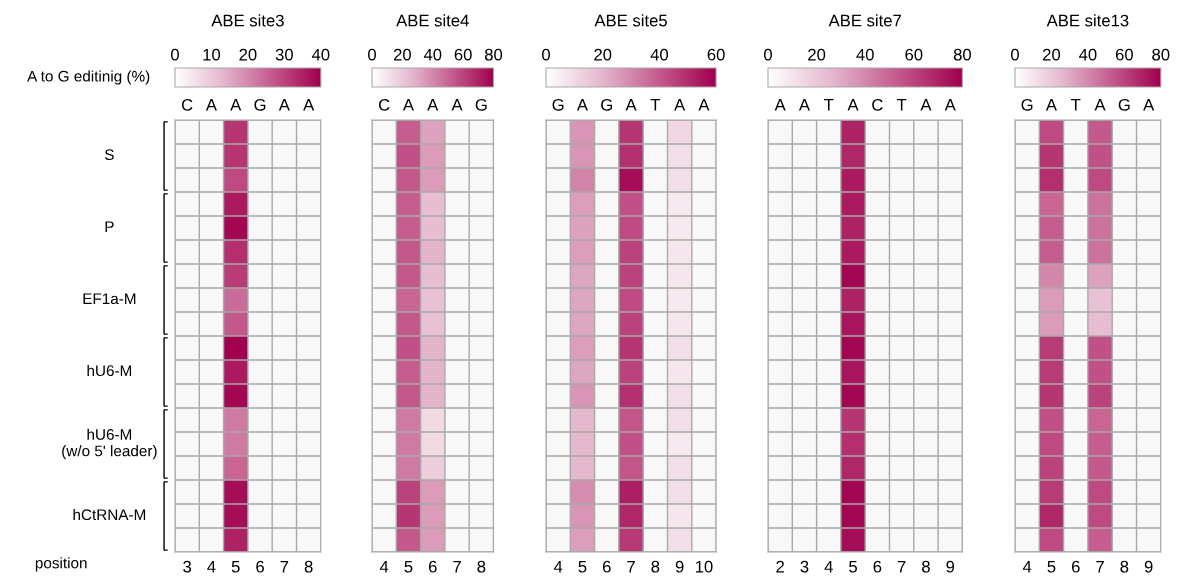 The image size is (1177, 577). Describe the element at coordinates (247, 20) in the screenshot. I see `chart-title: ABE site3` at that location.